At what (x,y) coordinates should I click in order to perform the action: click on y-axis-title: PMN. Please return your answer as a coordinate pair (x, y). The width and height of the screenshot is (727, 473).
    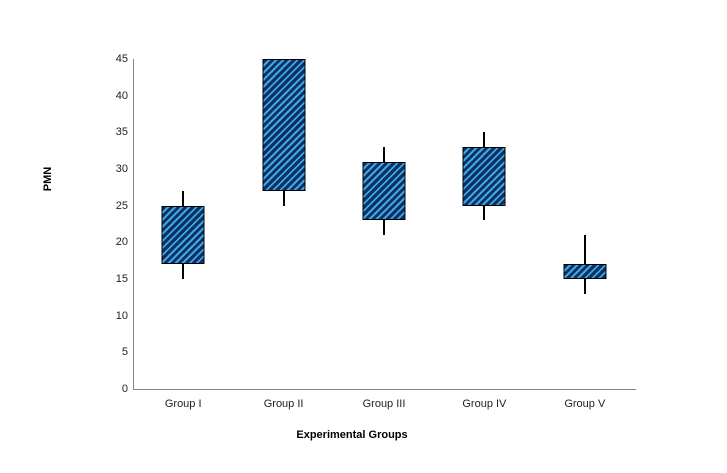
    Looking at the image, I should click on (48, 179).